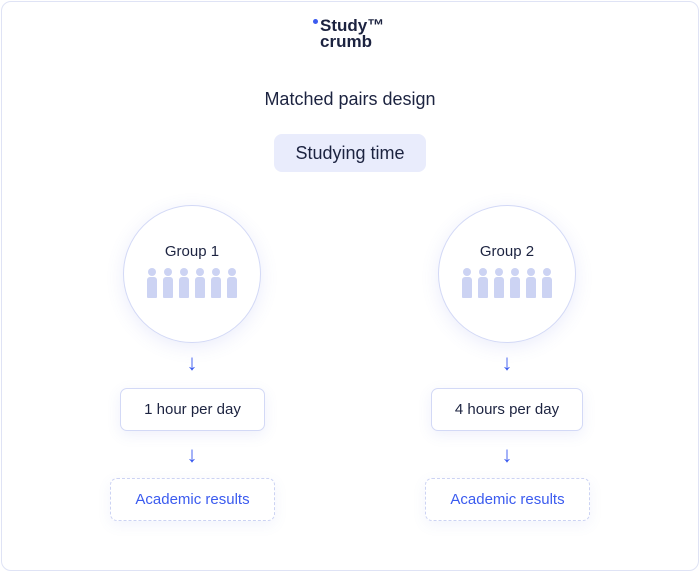  What do you see at coordinates (192, 409) in the screenshot?
I see `treatment-box: 1 hour per day` at bounding box center [192, 409].